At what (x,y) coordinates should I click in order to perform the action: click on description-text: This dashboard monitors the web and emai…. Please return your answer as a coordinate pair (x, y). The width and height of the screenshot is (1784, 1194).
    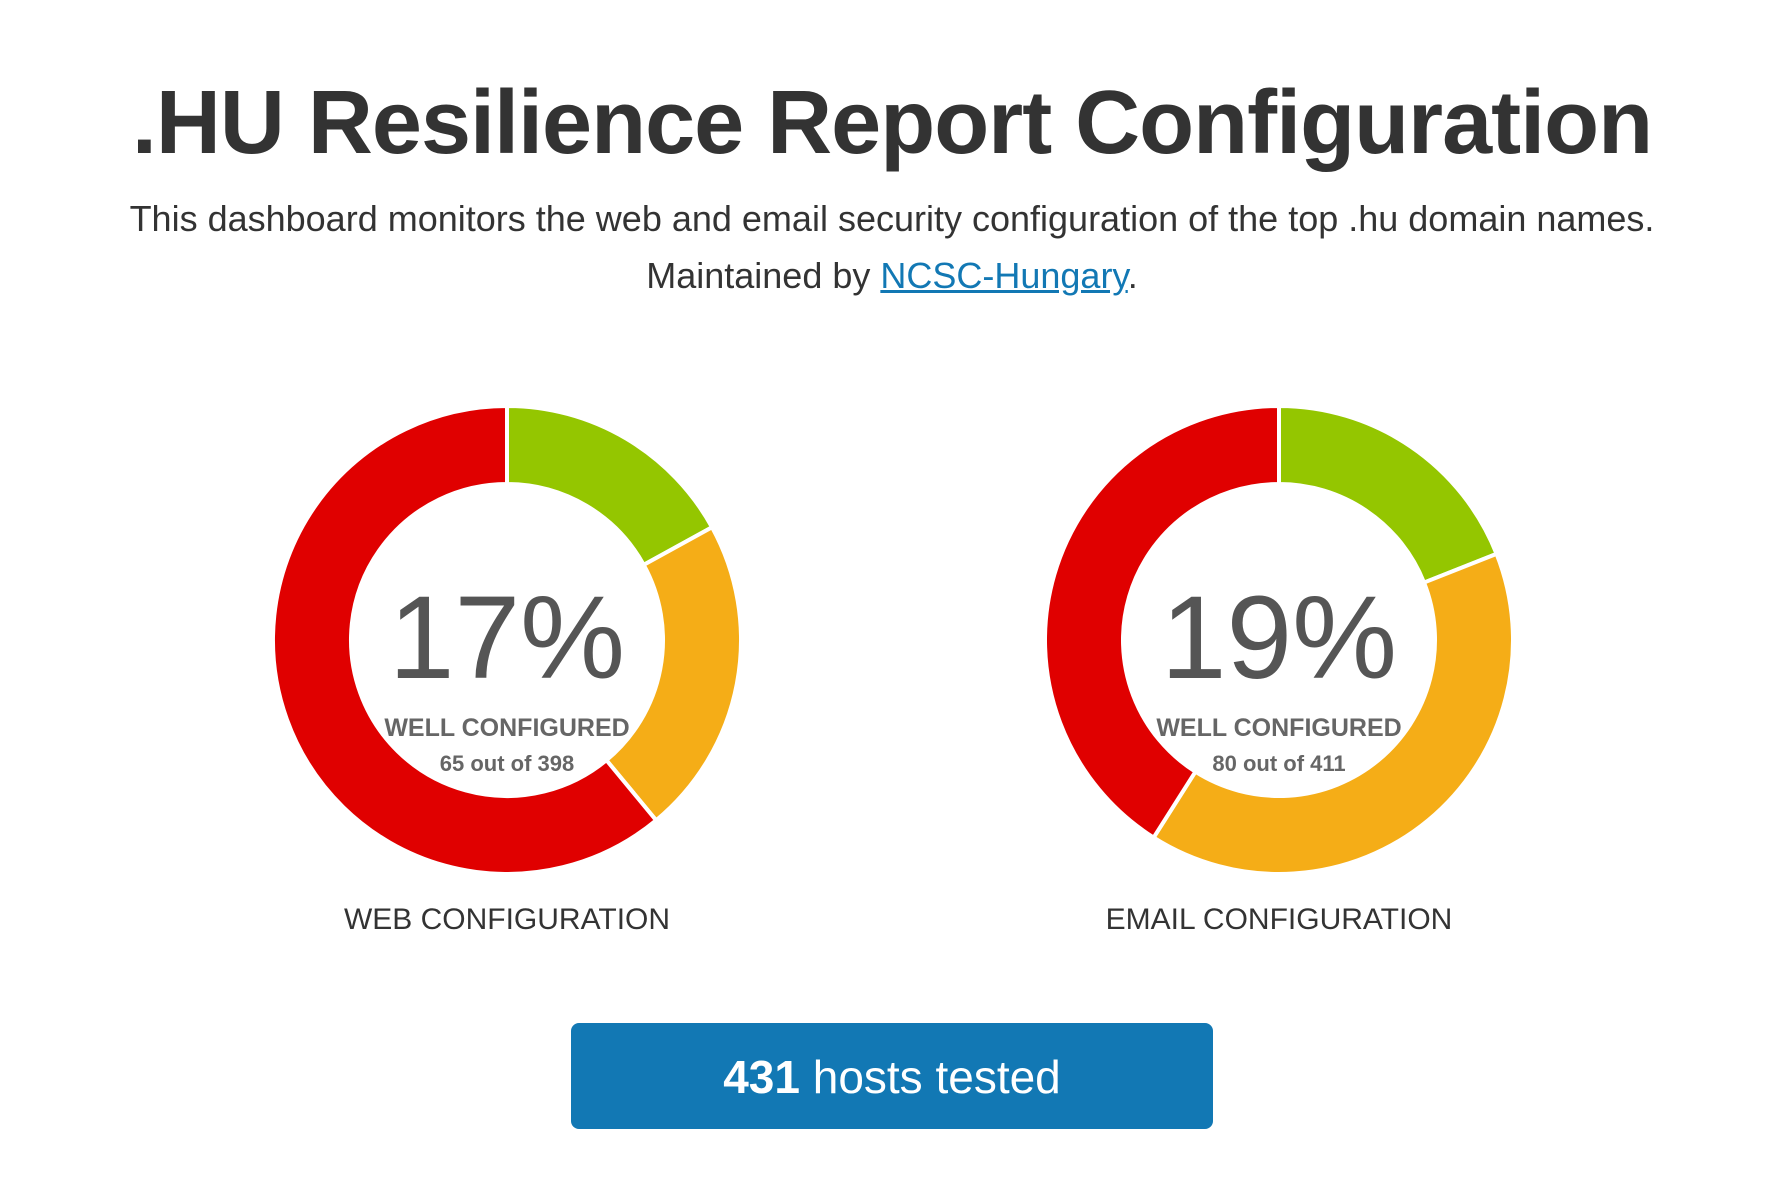
    Looking at the image, I should click on (892, 218).